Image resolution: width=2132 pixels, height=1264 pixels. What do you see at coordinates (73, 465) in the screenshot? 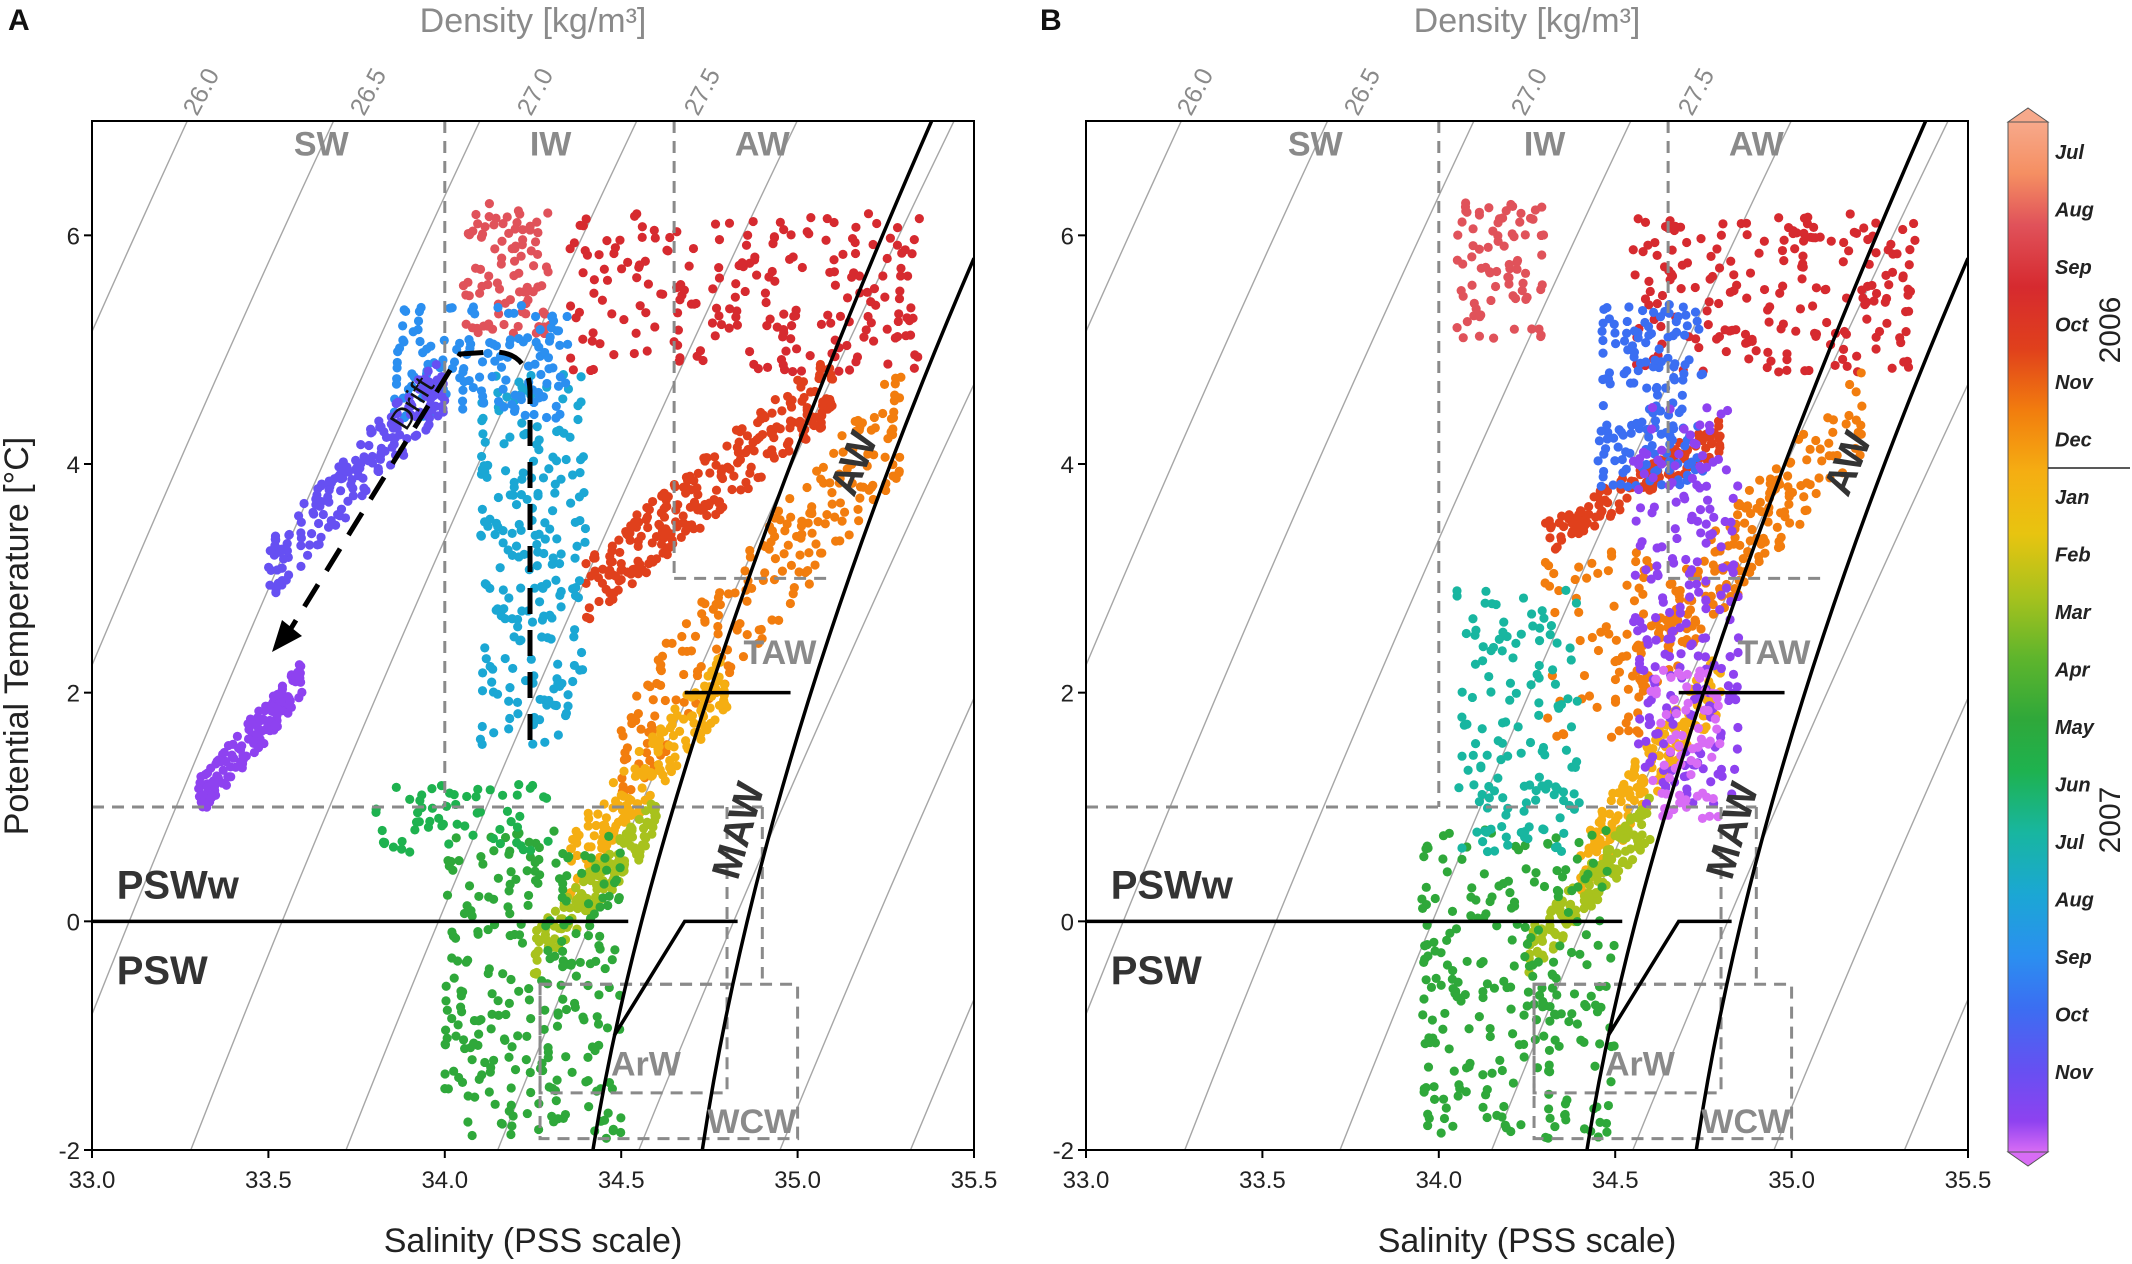
I see `y-tick-label: 4` at bounding box center [73, 465].